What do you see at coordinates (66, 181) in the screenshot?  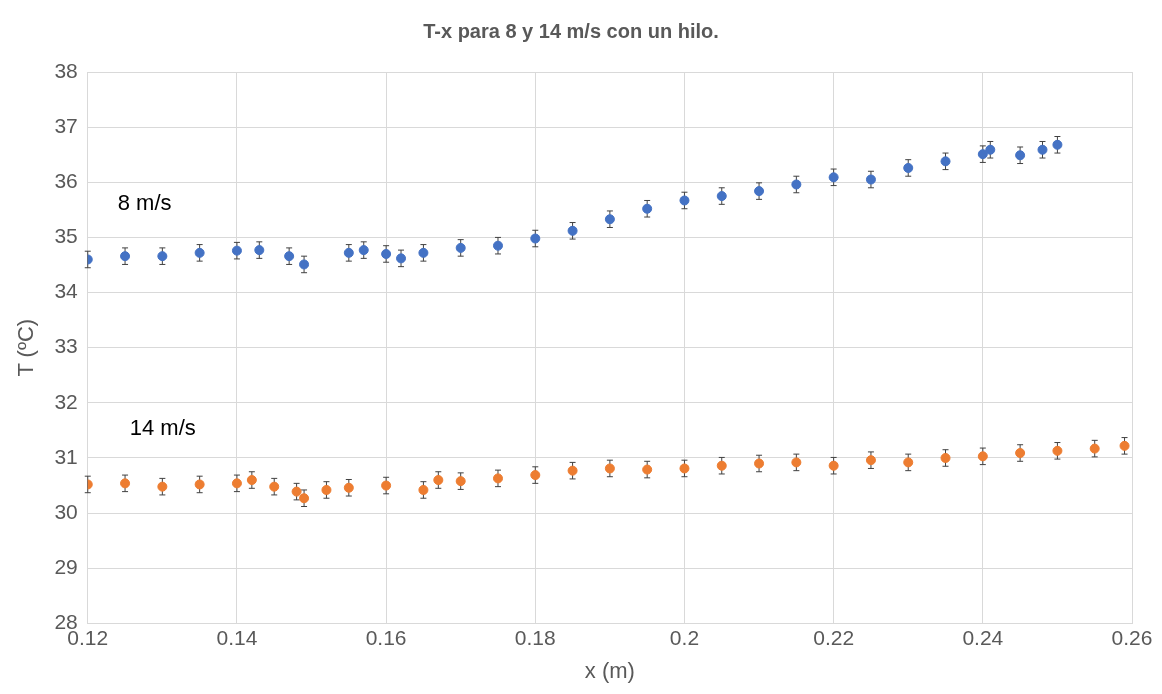 I see `y-tick-label: 36` at bounding box center [66, 181].